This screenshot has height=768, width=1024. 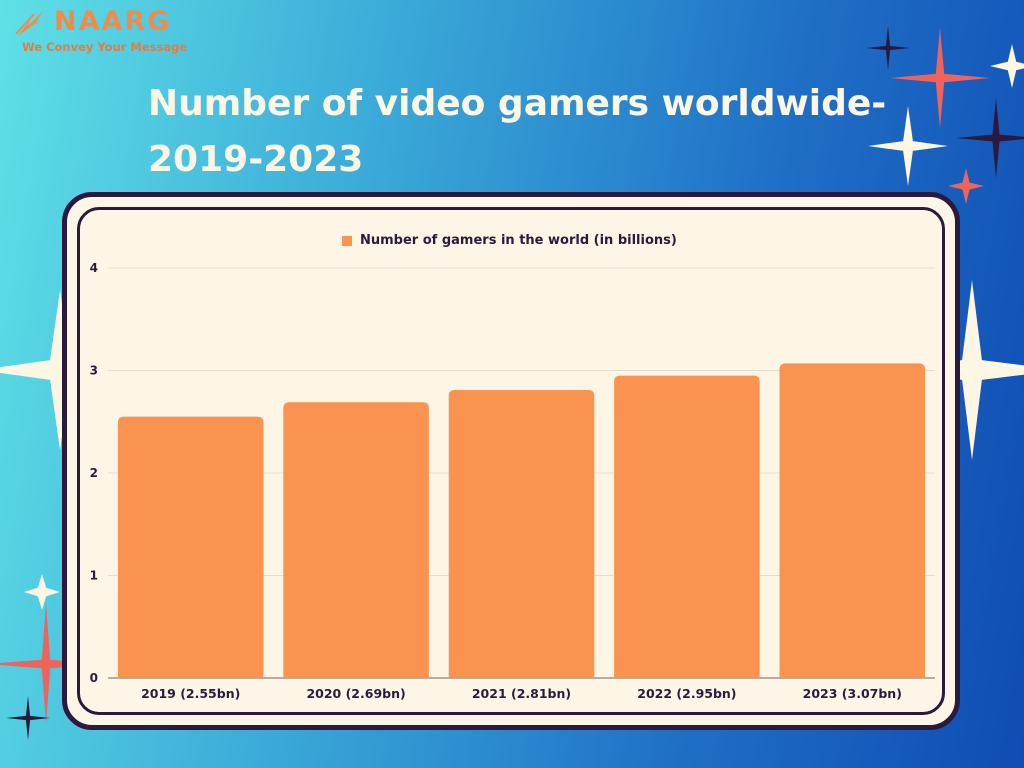 I want to click on y-tick-label: 1, so click(x=94, y=576).